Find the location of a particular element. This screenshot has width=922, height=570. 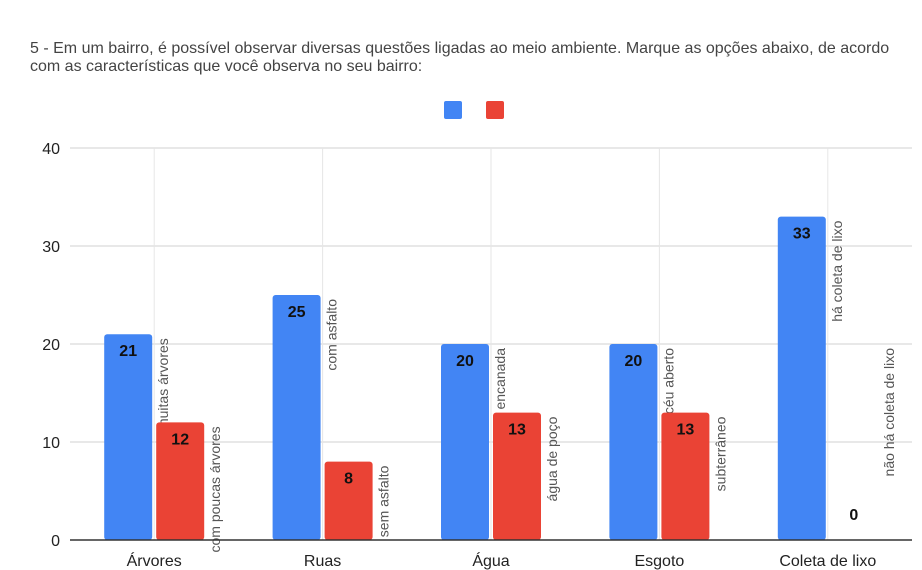

bar-value-label: 12 is located at coordinates (180, 439).